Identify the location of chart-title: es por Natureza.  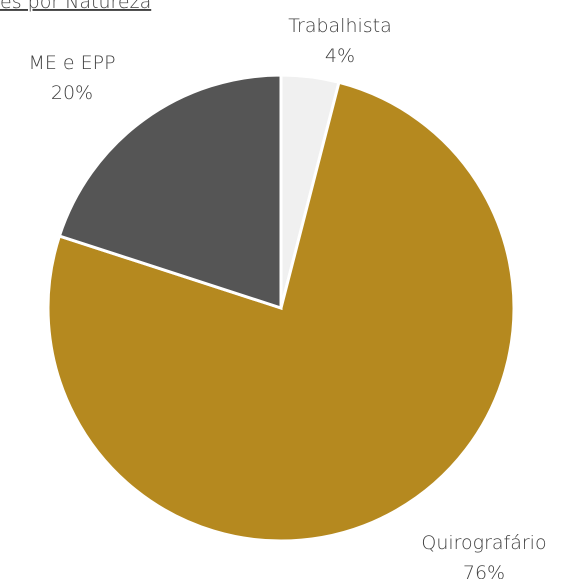
(75, 6).